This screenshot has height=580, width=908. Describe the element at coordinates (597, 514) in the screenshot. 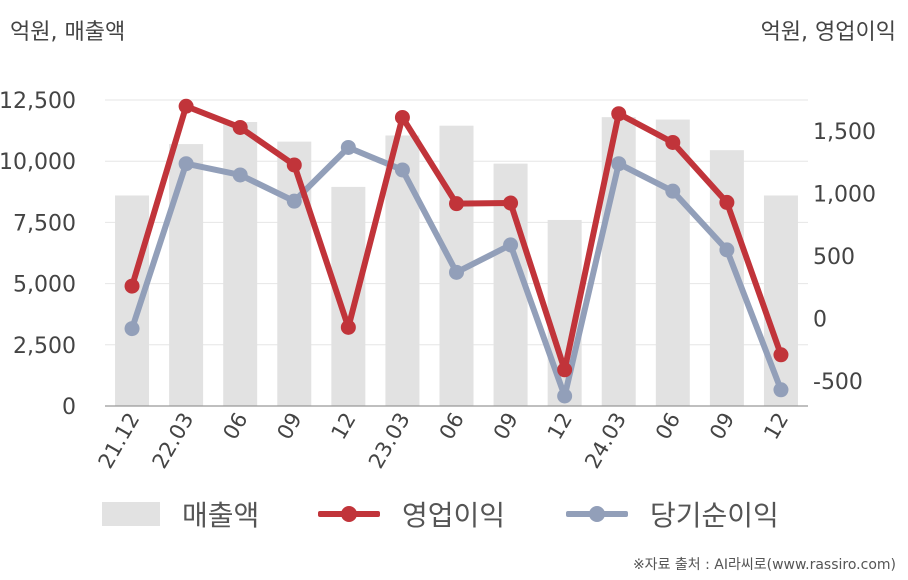

I see `legend-swatch-line-gray` at that location.